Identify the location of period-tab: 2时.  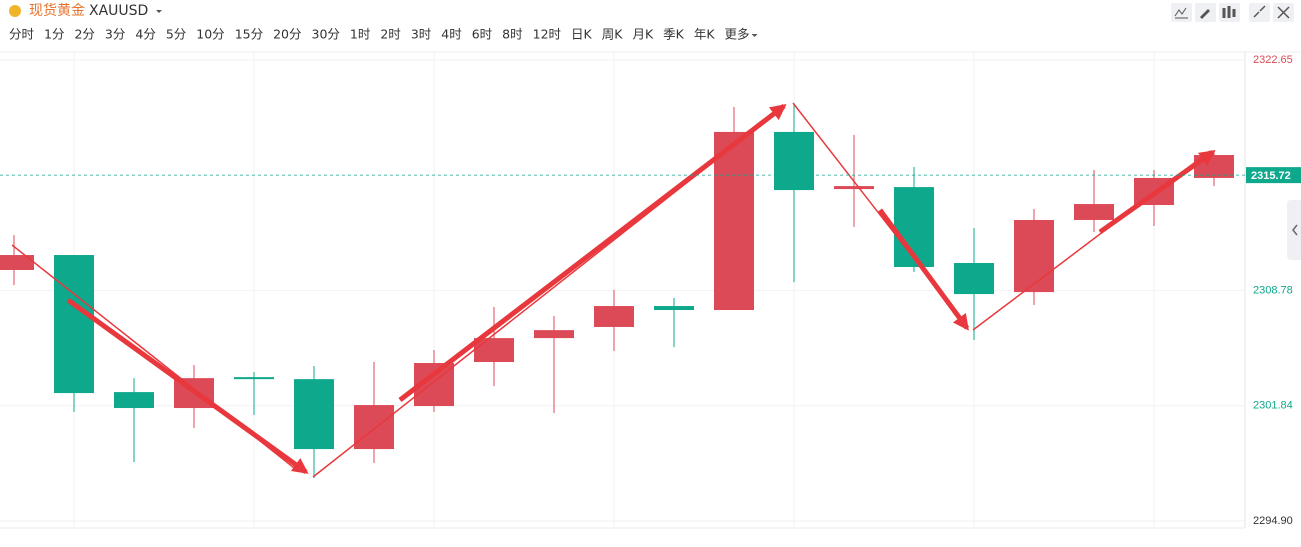
(390, 34).